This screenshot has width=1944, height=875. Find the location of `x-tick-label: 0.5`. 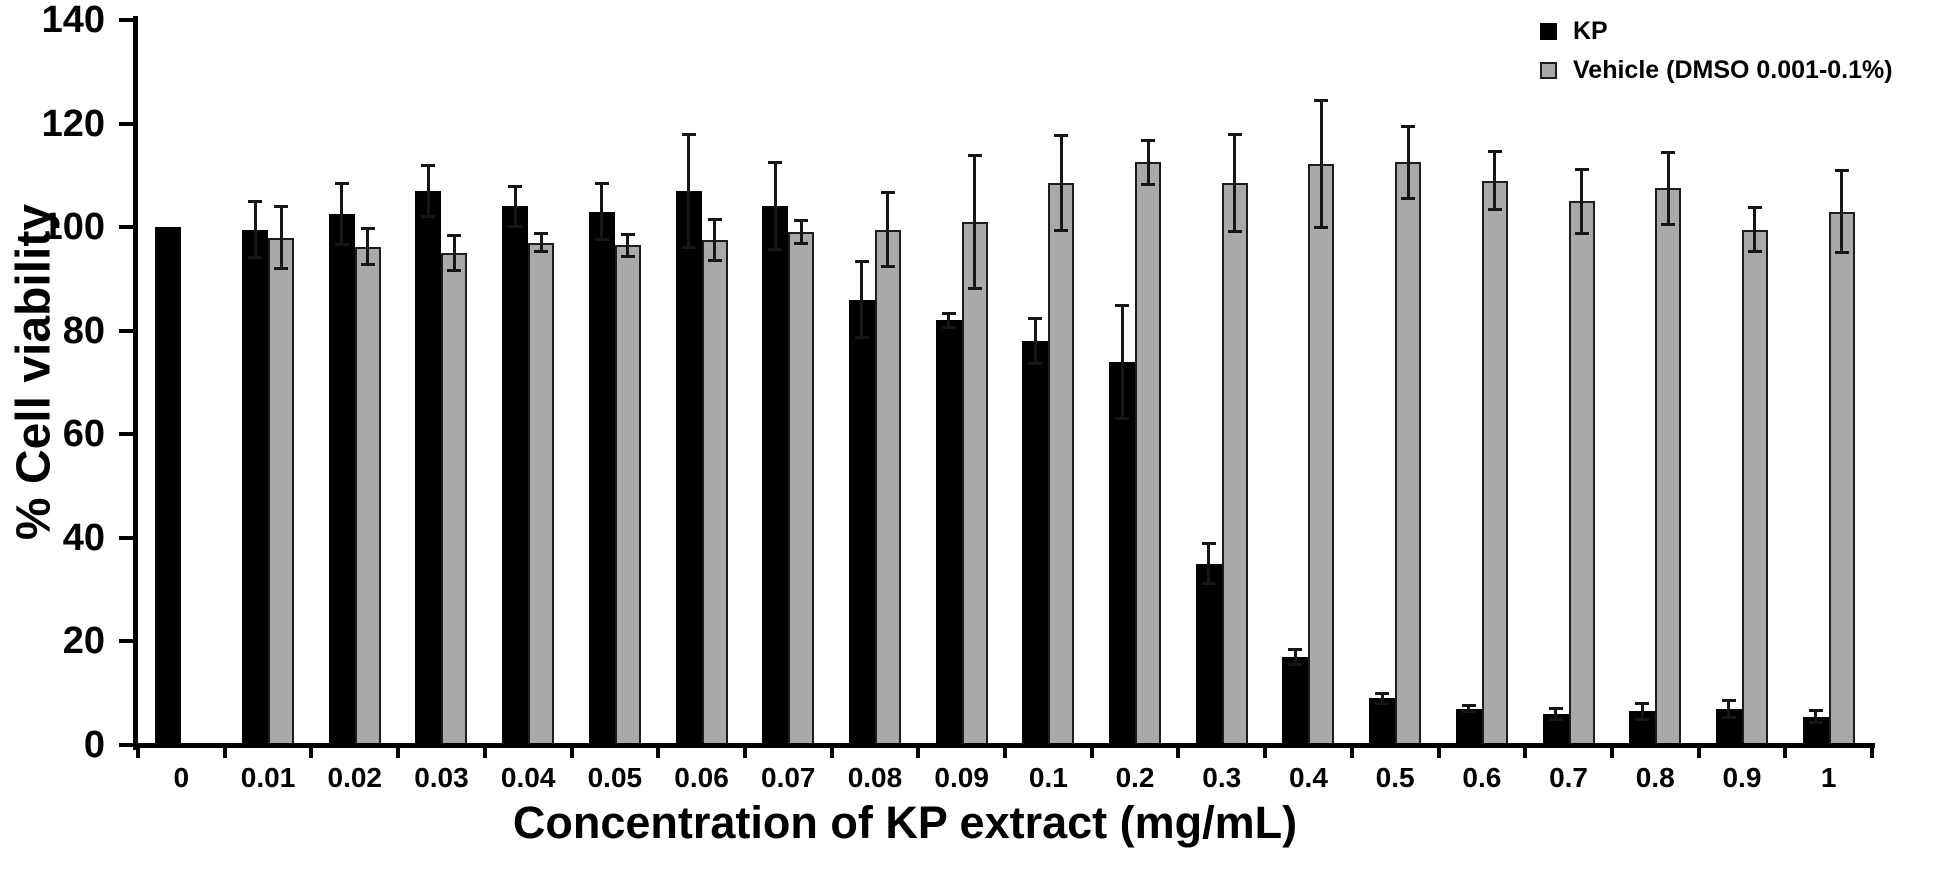

x-tick-label: 0.5 is located at coordinates (1395, 777).